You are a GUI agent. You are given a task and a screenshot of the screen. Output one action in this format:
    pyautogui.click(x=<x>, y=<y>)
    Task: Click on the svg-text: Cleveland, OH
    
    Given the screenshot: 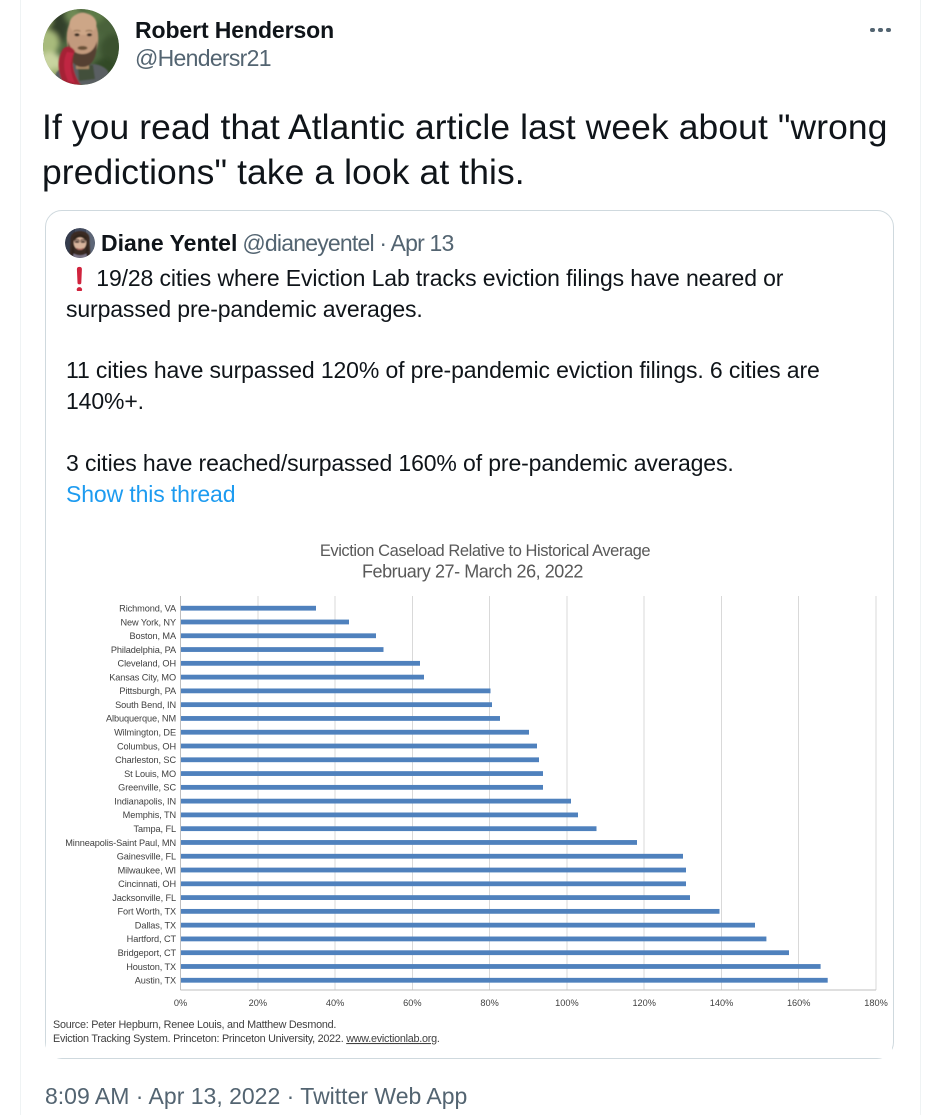 What is the action you would take?
    pyautogui.click(x=147, y=664)
    